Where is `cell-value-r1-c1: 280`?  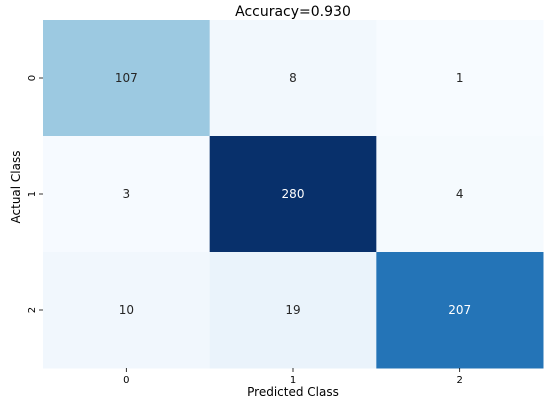 cell-value-r1-c1: 280 is located at coordinates (293, 194).